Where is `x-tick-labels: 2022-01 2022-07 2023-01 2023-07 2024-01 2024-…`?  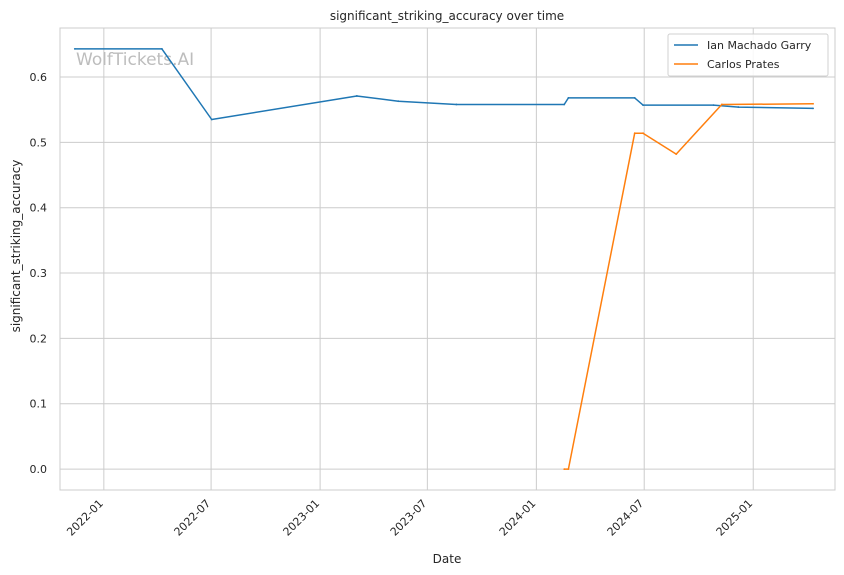
x-tick-labels: 2022-01 2022-07 2023-01 2023-07 2024-01 2024-… is located at coordinates (409, 518).